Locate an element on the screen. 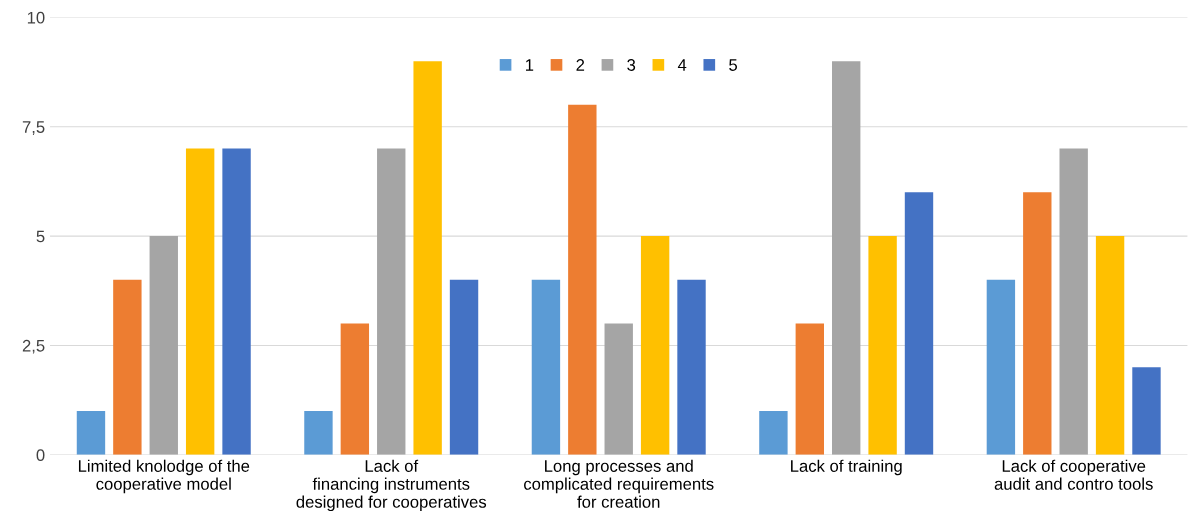 The width and height of the screenshot is (1191, 527). y-tick-label: 10 is located at coordinates (36, 17).